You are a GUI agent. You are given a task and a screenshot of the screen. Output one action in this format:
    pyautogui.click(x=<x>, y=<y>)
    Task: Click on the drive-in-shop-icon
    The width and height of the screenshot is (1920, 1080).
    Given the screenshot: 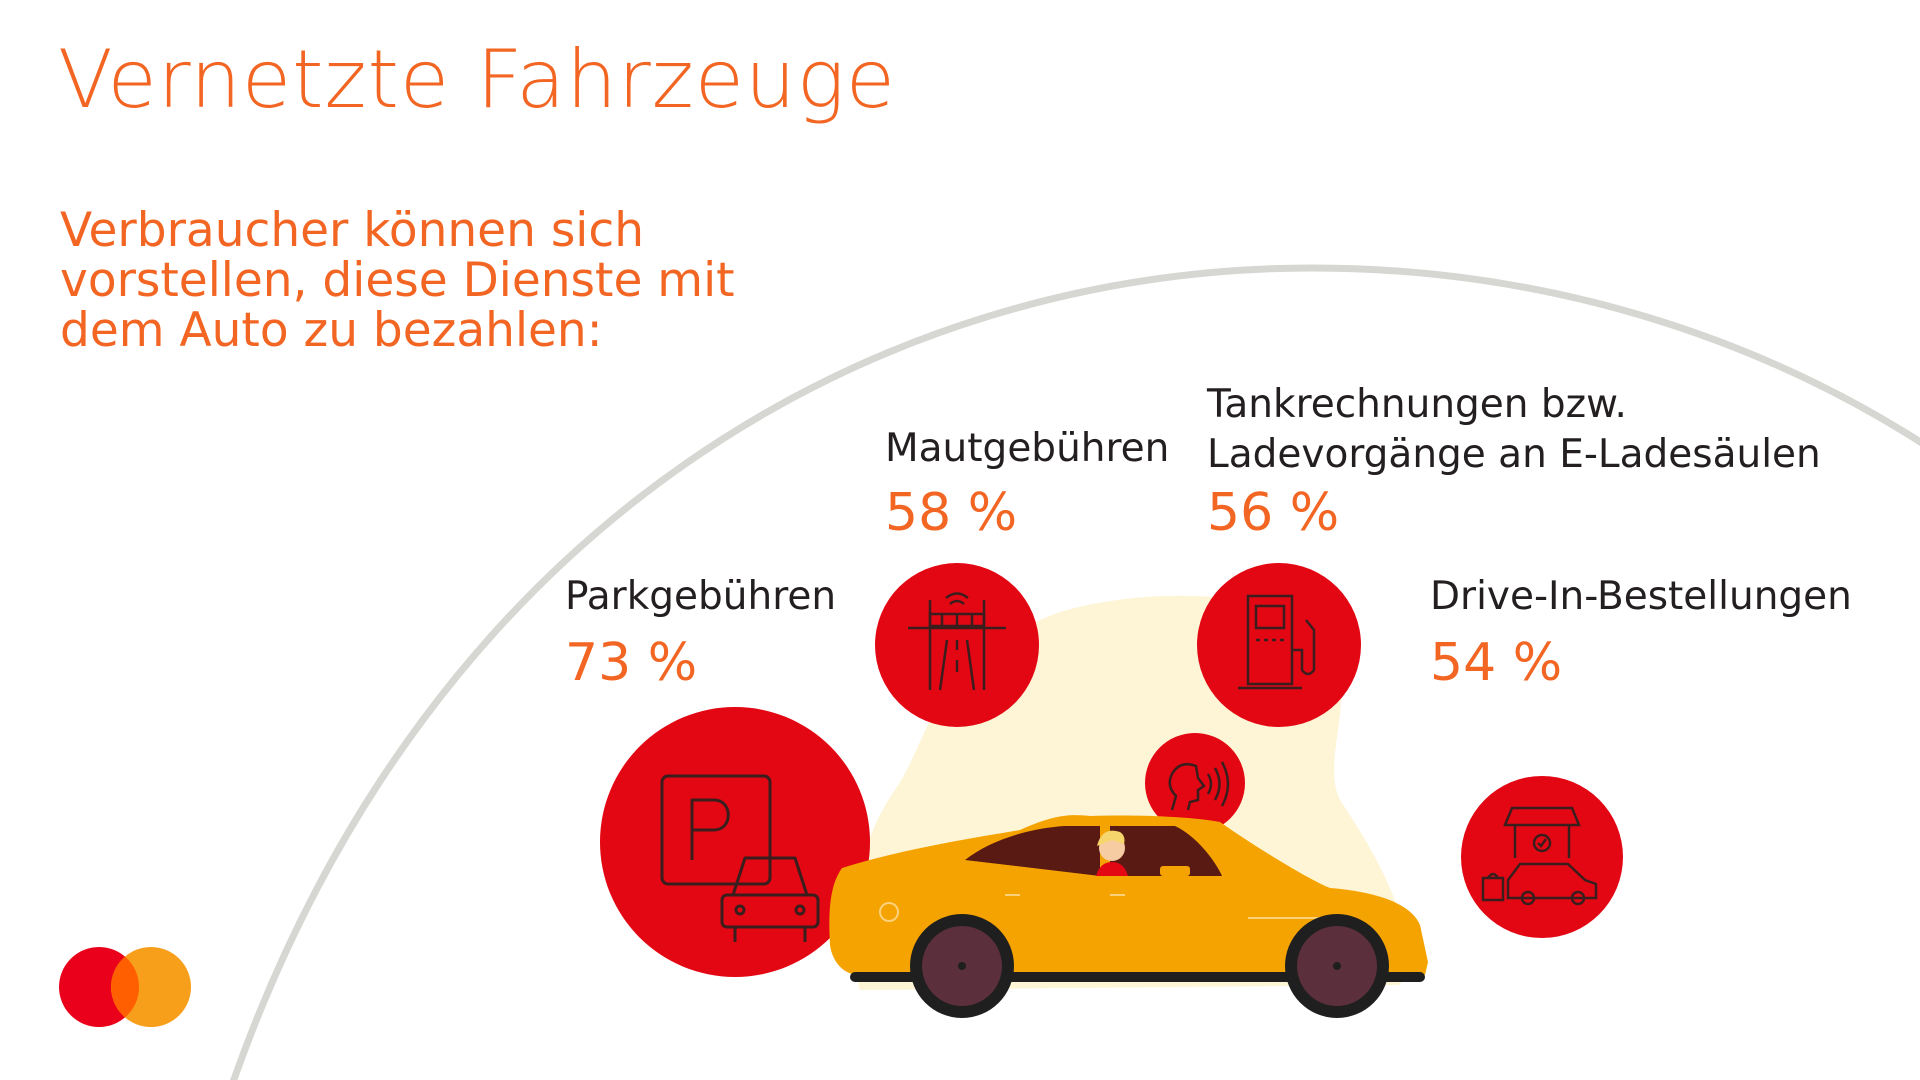 What is the action you would take?
    pyautogui.click(x=1539, y=856)
    